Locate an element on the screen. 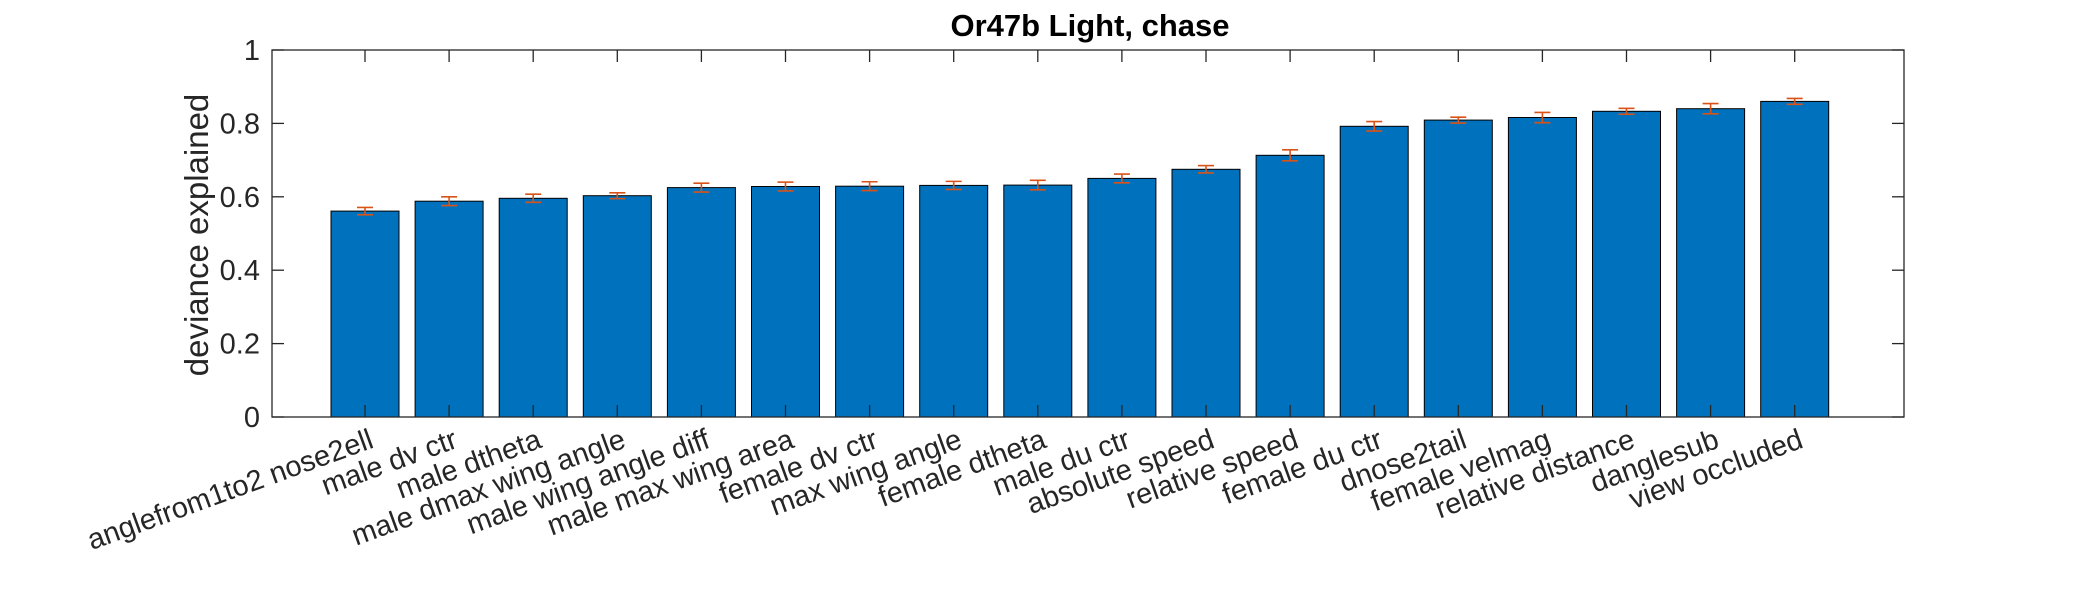 The image size is (2100, 603). y-tick-label: 0.4 is located at coordinates (240, 271).